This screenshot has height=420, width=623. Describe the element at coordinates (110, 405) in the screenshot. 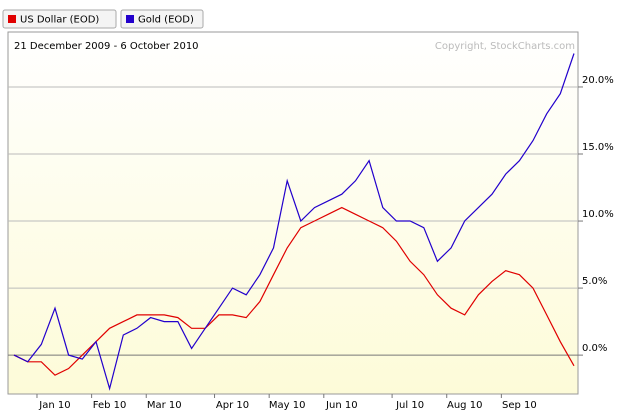

I see `x-tick-label: Feb 10` at that location.